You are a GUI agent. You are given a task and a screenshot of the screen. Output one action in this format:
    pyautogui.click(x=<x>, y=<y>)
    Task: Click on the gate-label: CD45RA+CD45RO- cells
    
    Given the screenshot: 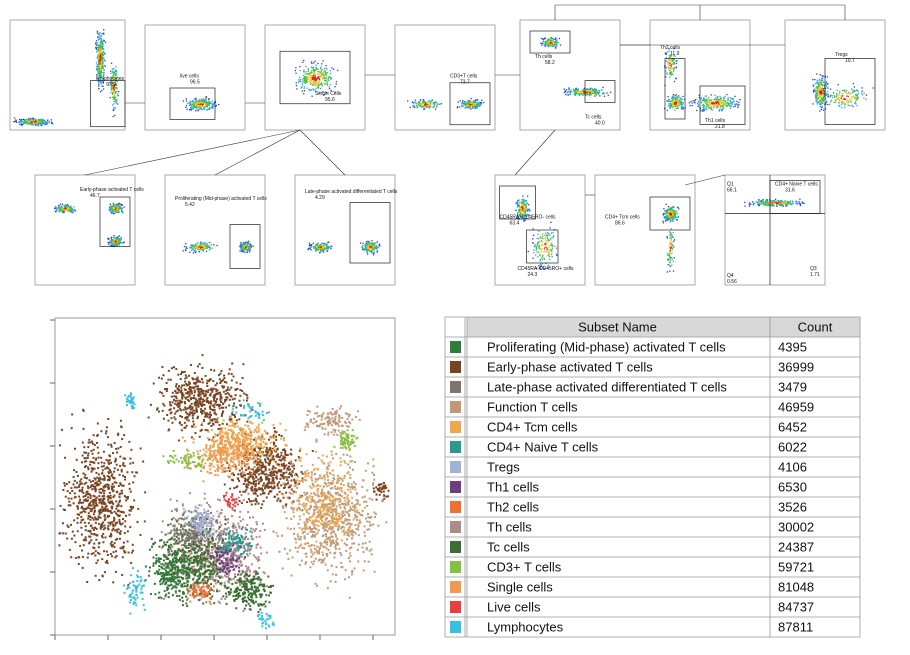 What is the action you would take?
    pyautogui.click(x=528, y=218)
    